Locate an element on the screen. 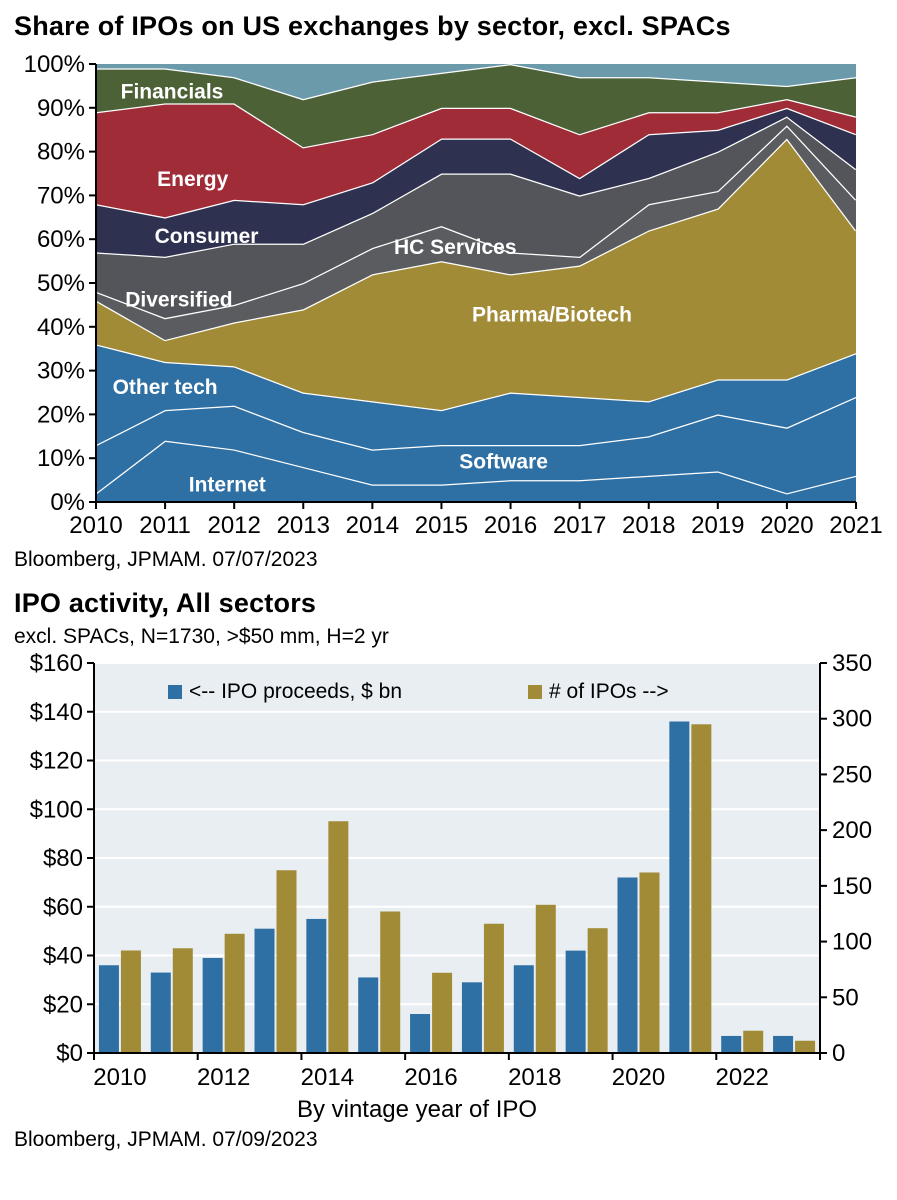 This screenshot has height=1200, width=897. ipo-count-bar-2010 is located at coordinates (130, 1001).